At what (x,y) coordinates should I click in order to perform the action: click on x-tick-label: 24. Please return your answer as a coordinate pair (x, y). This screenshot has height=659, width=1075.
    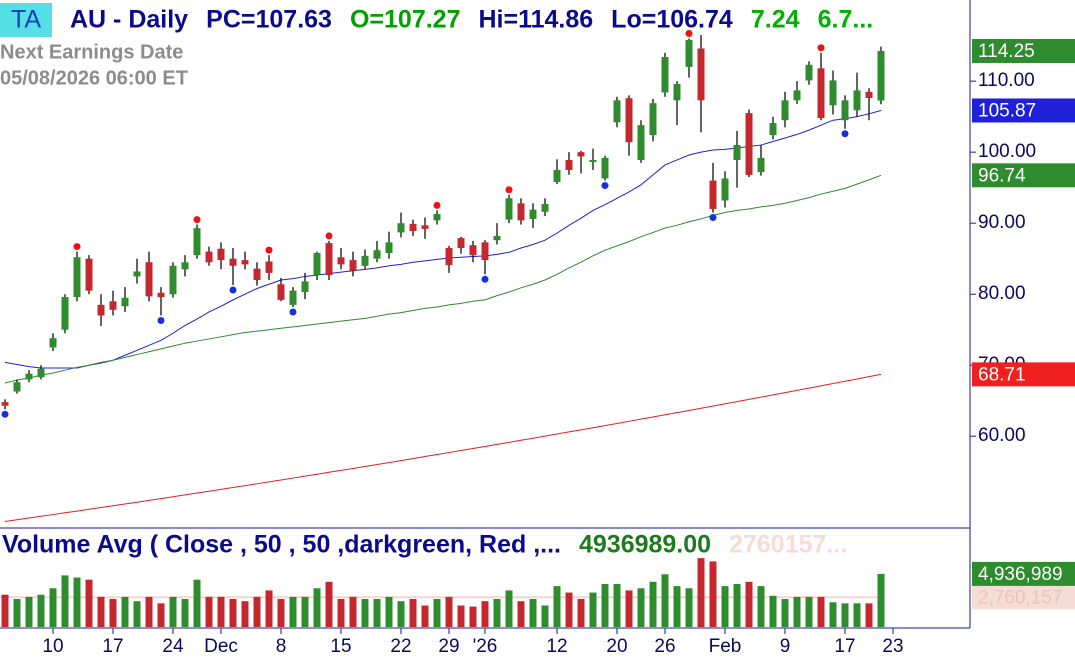
    Looking at the image, I should click on (173, 646).